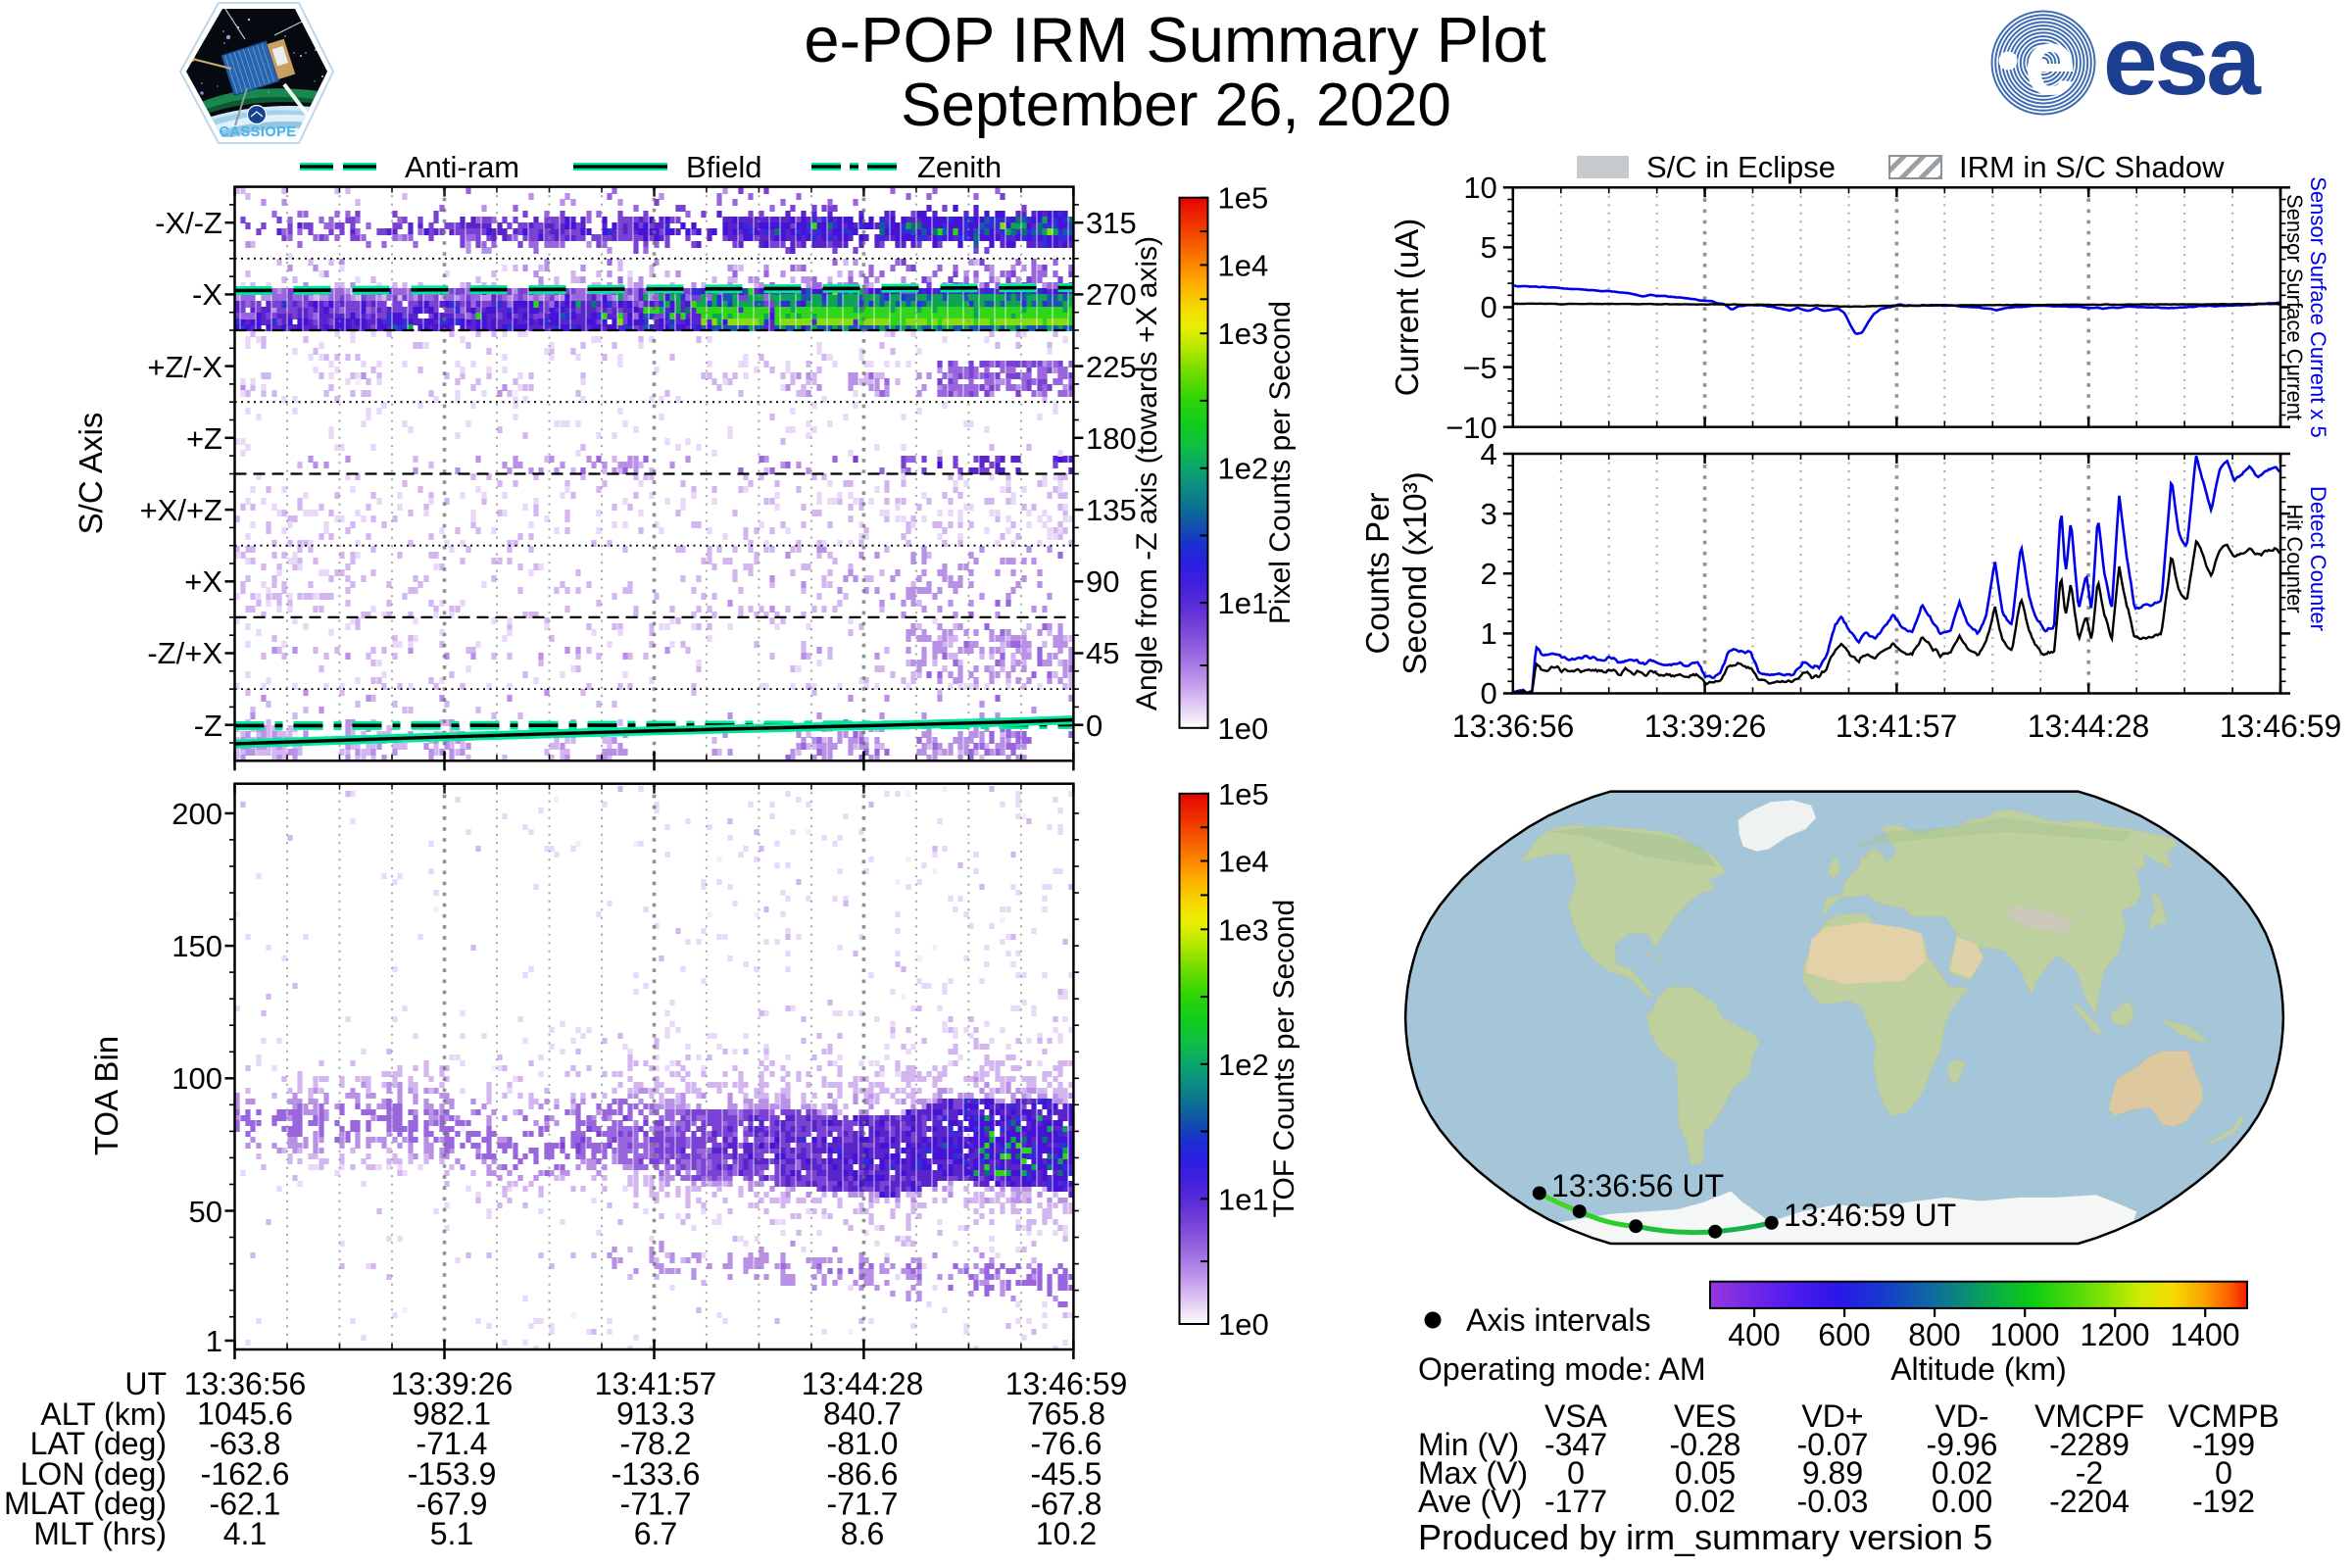 The width and height of the screenshot is (2352, 1568). What do you see at coordinates (1705, 1444) in the screenshot?
I see `svg-text: -0.28` at bounding box center [1705, 1444].